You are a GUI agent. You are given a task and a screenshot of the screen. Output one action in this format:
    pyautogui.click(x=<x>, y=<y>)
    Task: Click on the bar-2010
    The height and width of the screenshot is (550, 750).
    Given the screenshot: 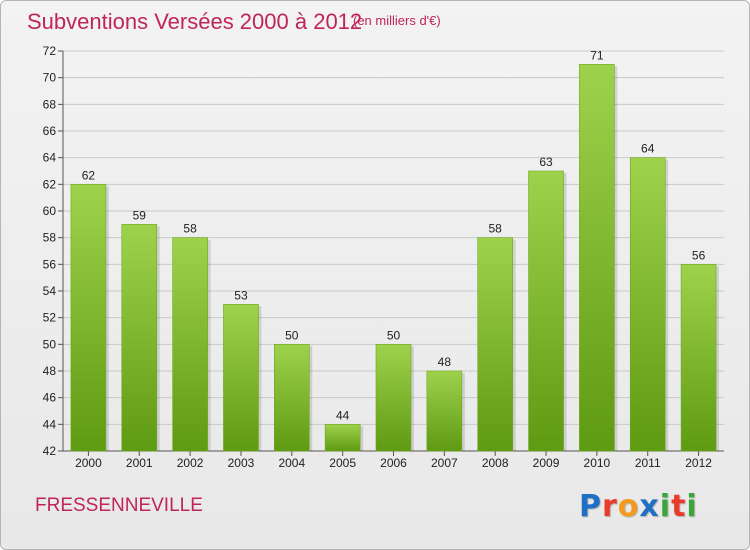 What is the action you would take?
    pyautogui.click(x=597, y=258)
    